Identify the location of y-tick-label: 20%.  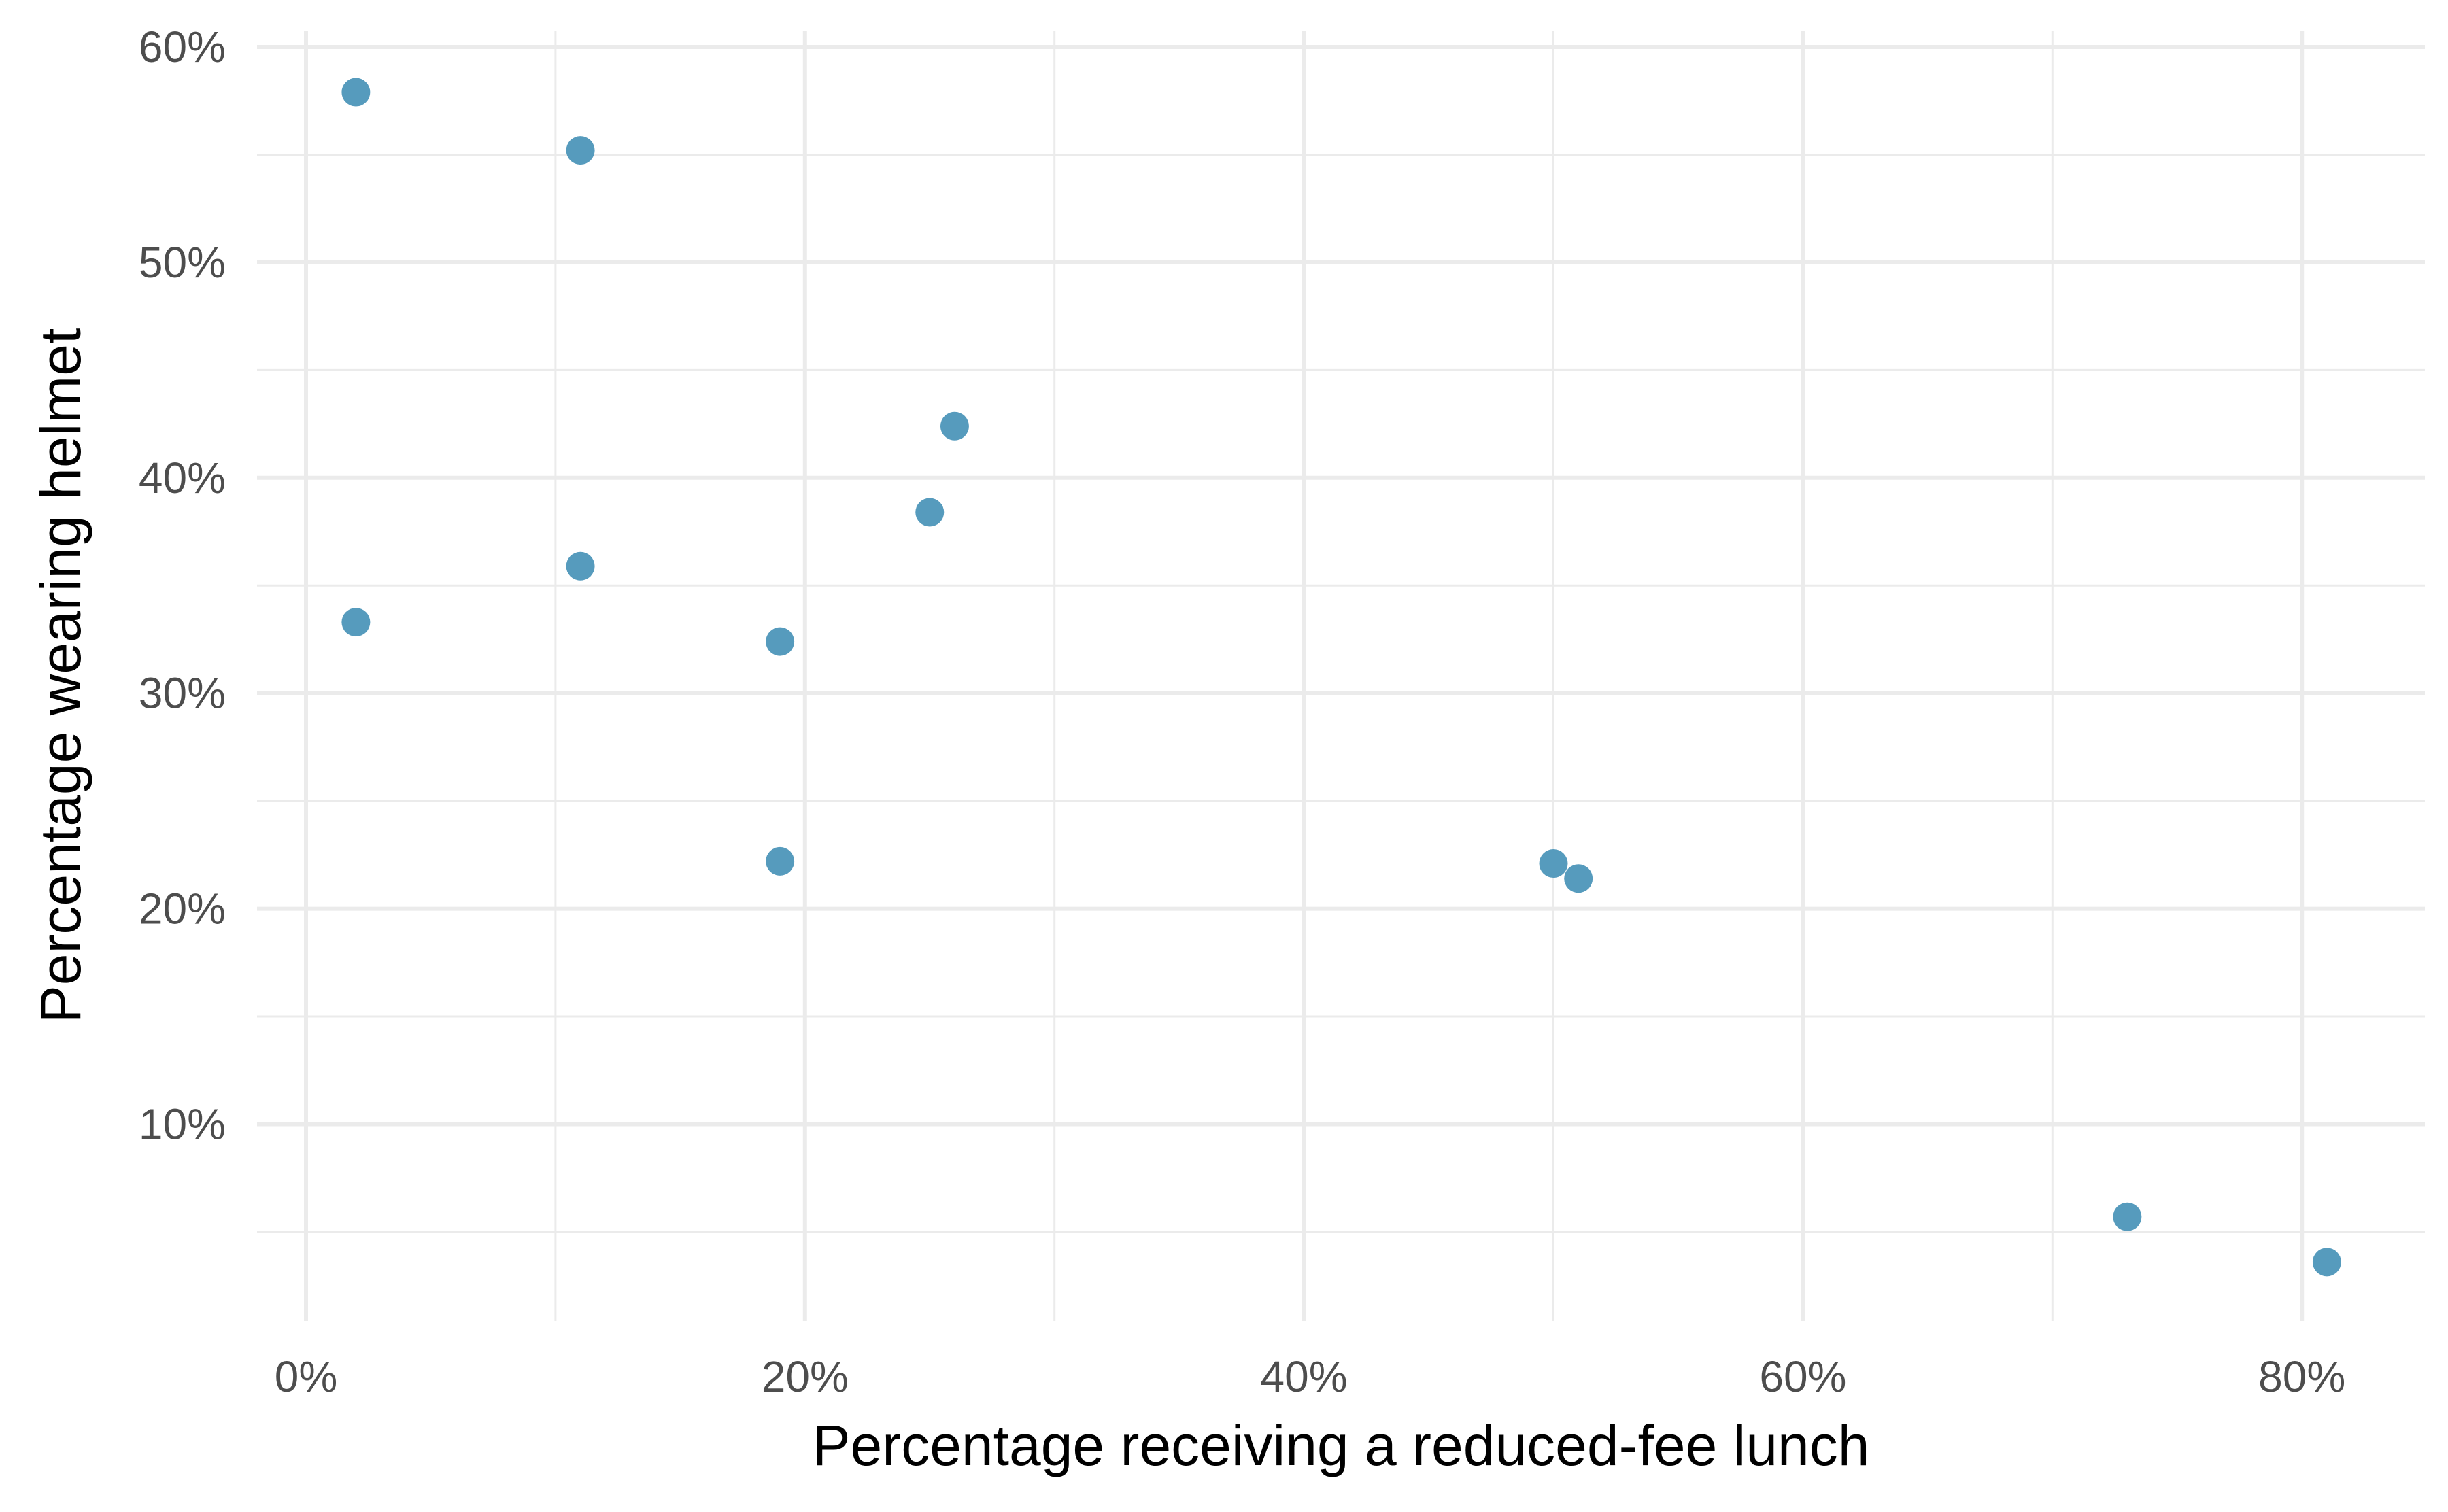
(182, 908).